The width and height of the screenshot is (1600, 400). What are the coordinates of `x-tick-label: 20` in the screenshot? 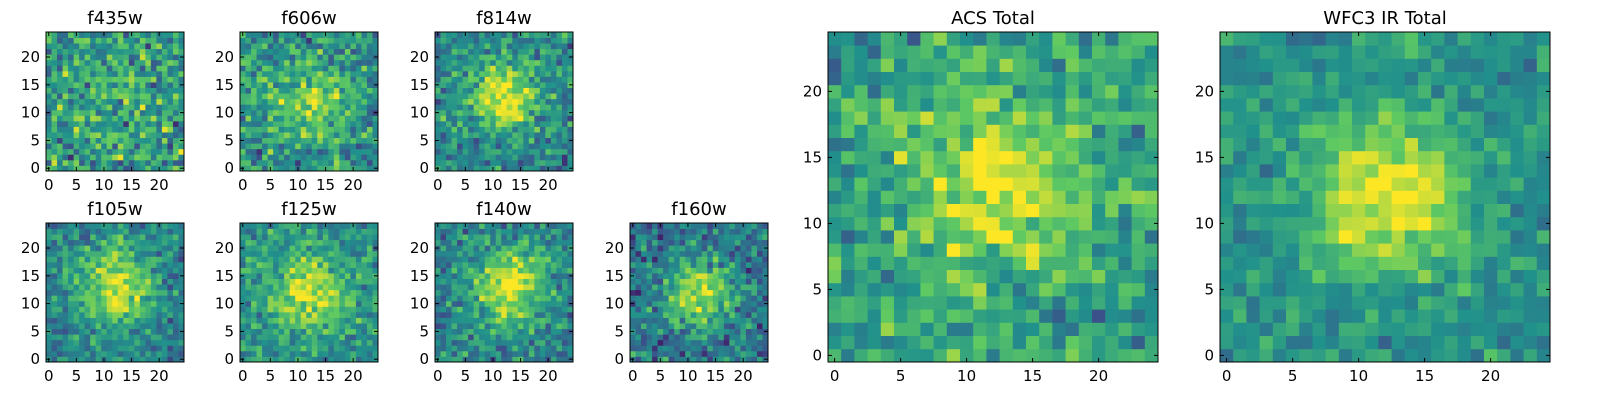 It's located at (159, 376).